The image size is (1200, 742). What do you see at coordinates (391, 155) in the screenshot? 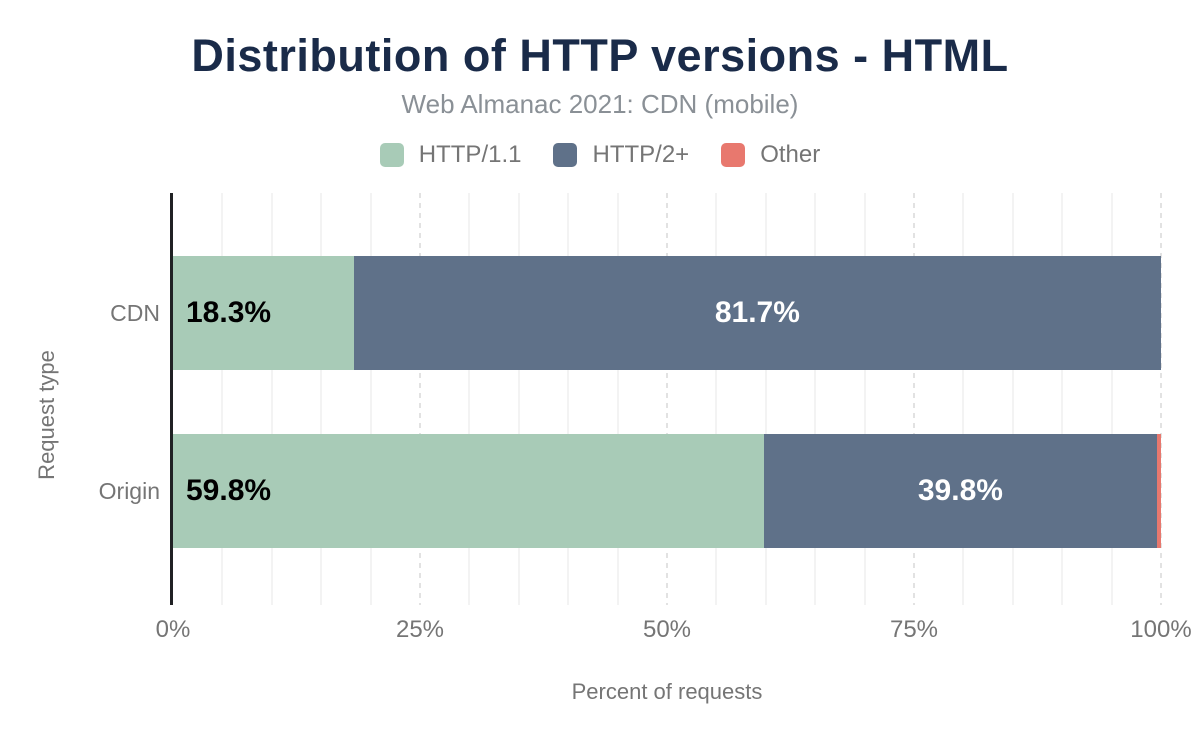
I see `legend-swatch-http11-icon` at bounding box center [391, 155].